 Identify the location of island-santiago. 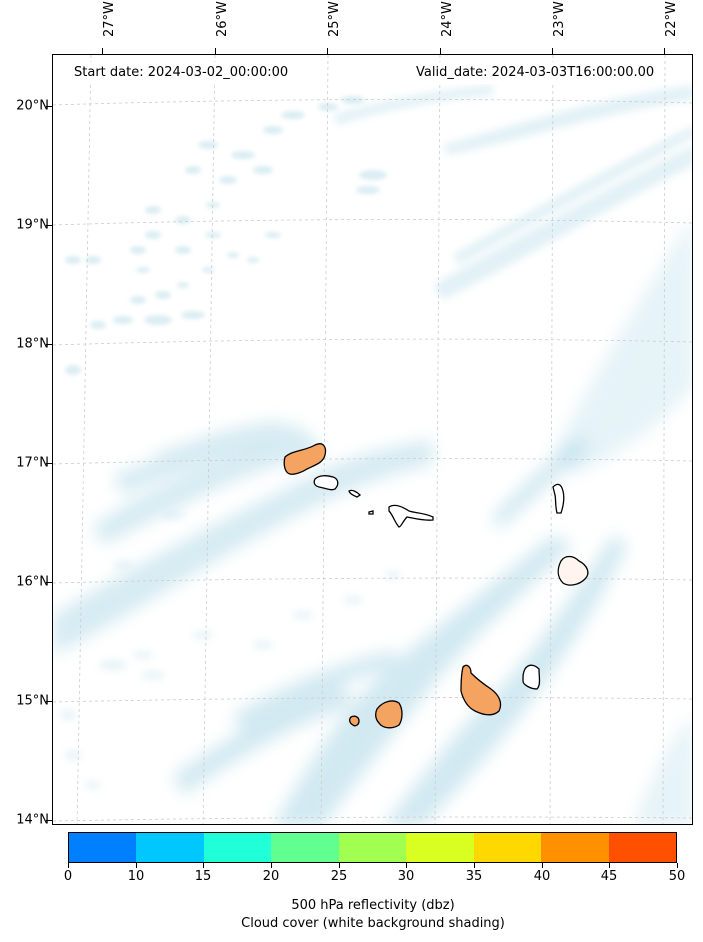
(481, 690).